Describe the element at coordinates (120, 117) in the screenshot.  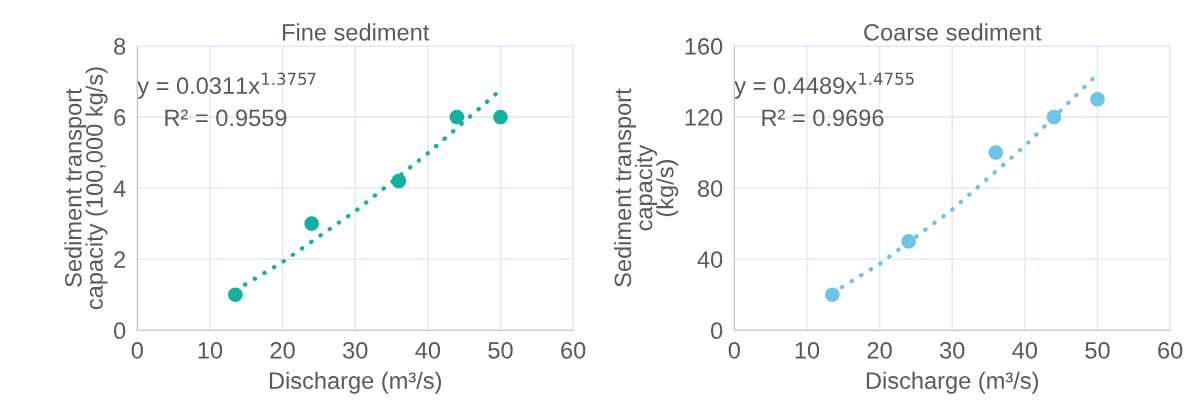
I see `y-tick-label: 6` at that location.